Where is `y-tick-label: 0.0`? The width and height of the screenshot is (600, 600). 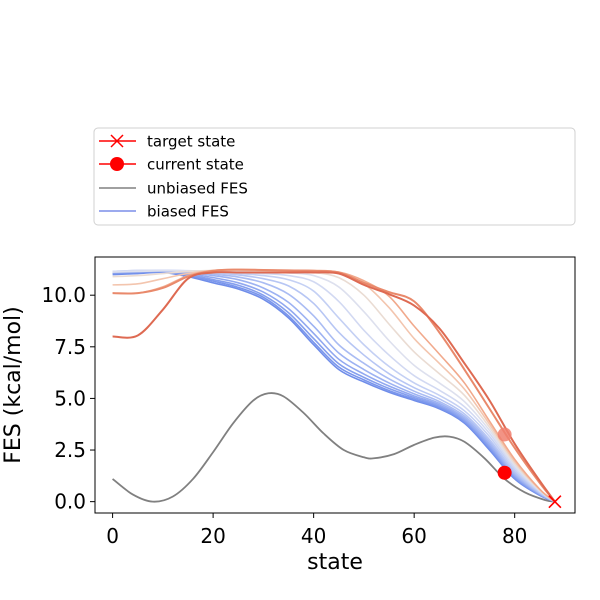
y-tick-label: 0.0 is located at coordinates (70, 502).